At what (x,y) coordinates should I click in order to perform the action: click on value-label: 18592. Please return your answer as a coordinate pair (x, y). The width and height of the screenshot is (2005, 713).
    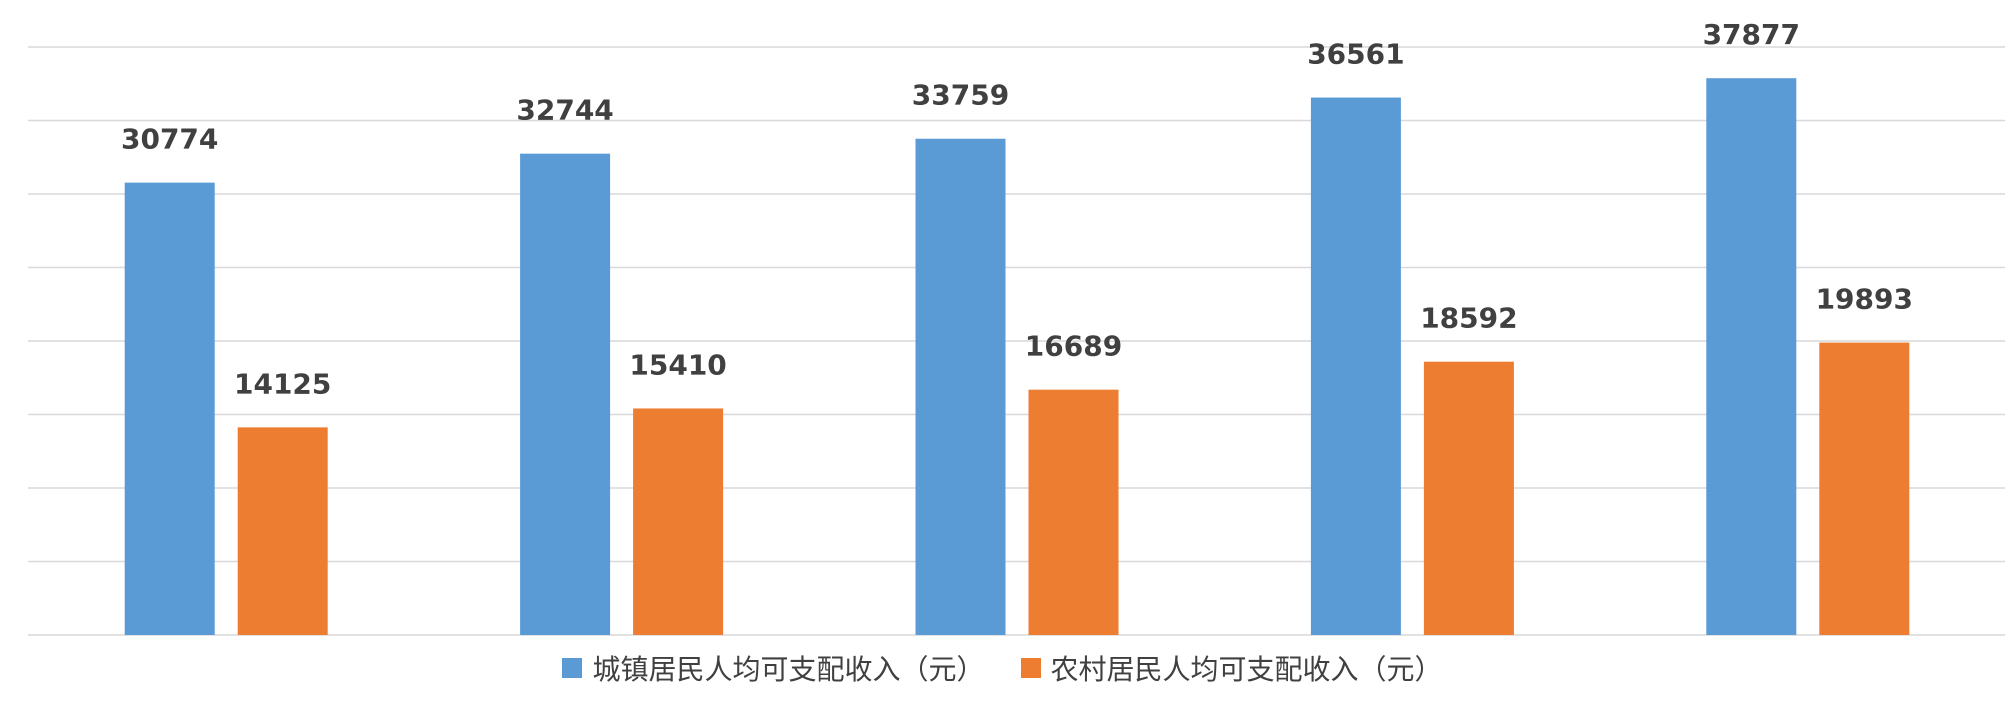
    Looking at the image, I should click on (1468, 318).